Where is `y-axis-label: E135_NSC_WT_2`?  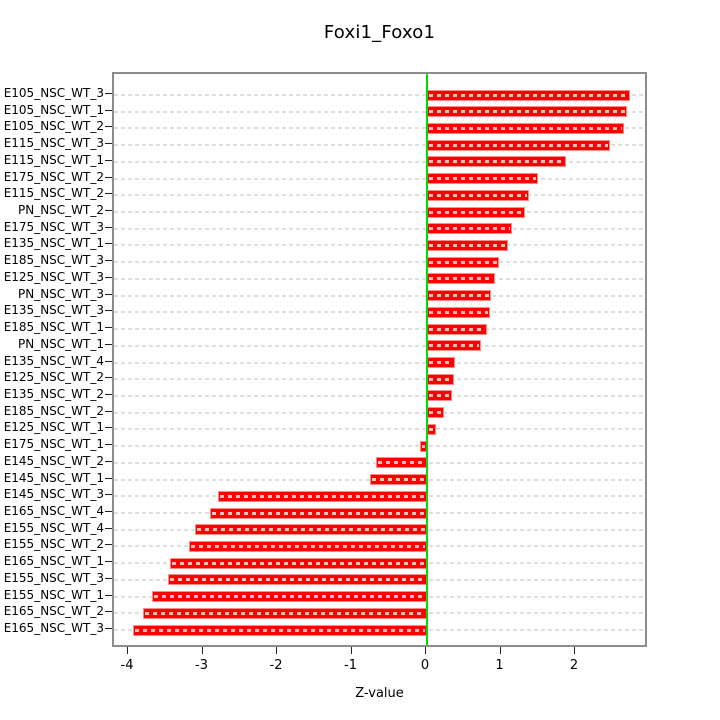
y-axis-label: E135_NSC_WT_2 is located at coordinates (53, 393).